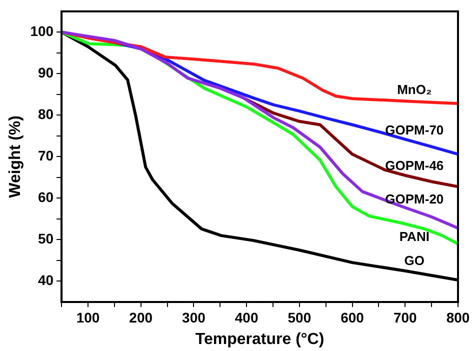  I want to click on y-tick-label: 50, so click(46, 238).